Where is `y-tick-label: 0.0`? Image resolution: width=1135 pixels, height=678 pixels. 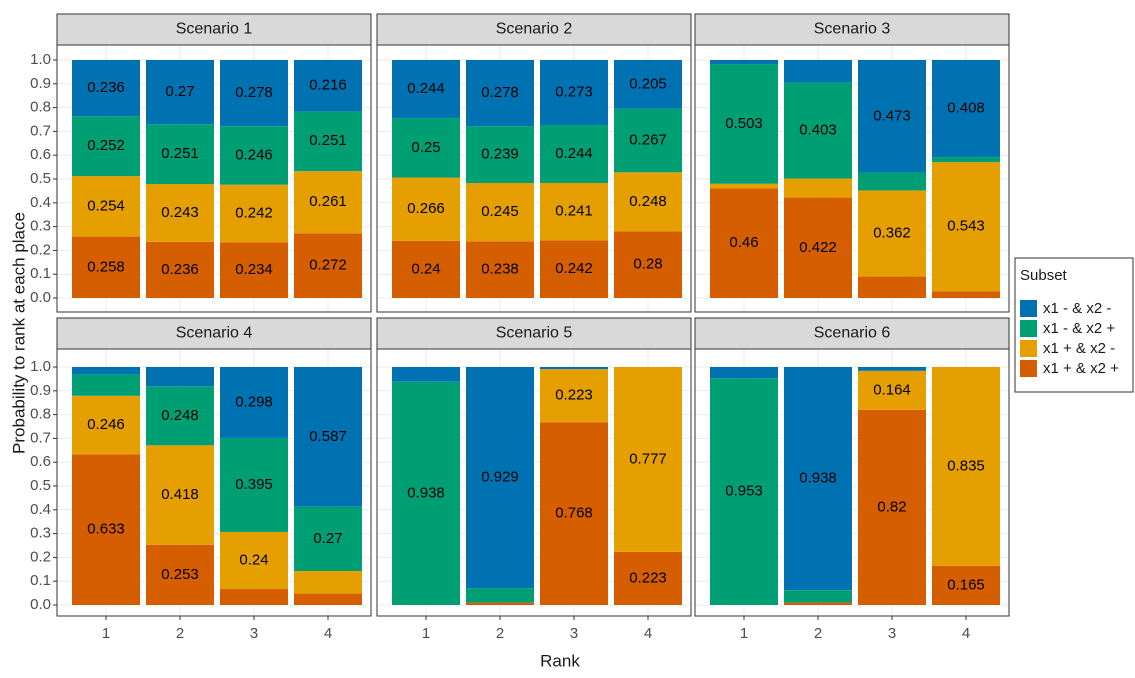 y-tick-label: 0.0 is located at coordinates (40, 297).